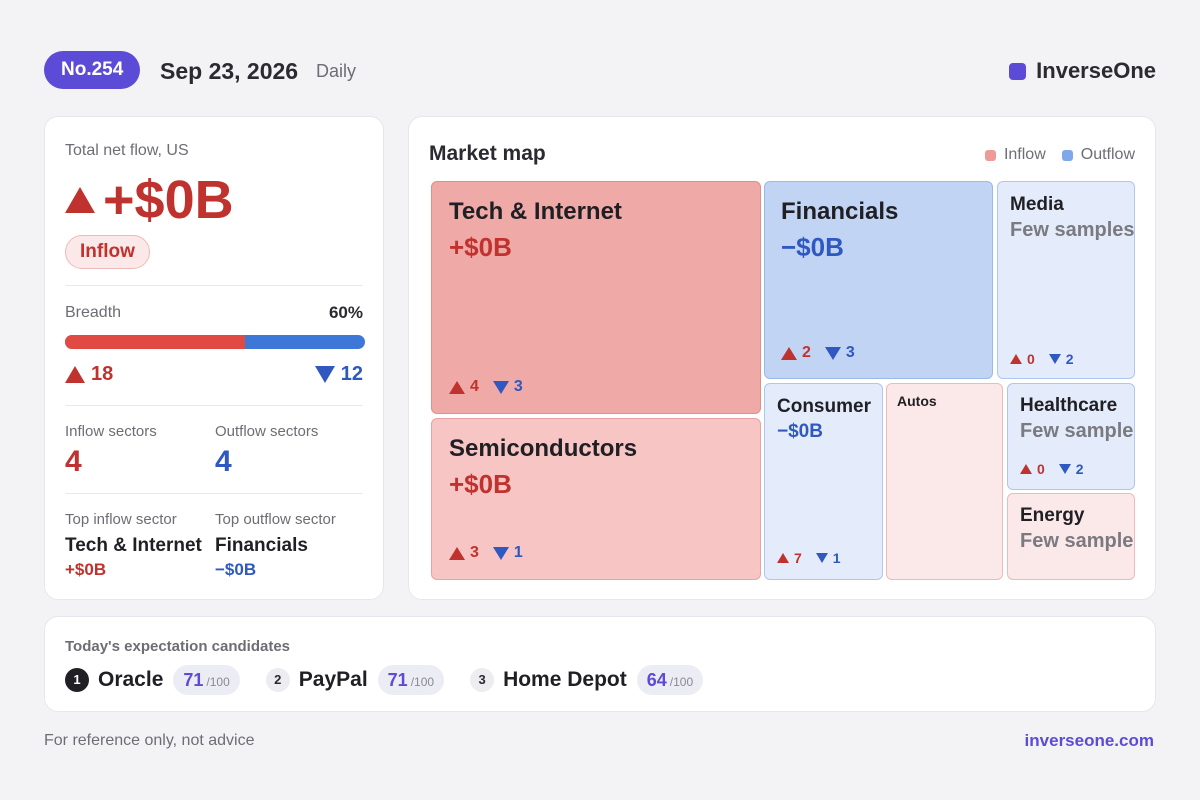 This screenshot has width=1200, height=800. I want to click on tile-media: Media Few samples 0 2, so click(1066, 280).